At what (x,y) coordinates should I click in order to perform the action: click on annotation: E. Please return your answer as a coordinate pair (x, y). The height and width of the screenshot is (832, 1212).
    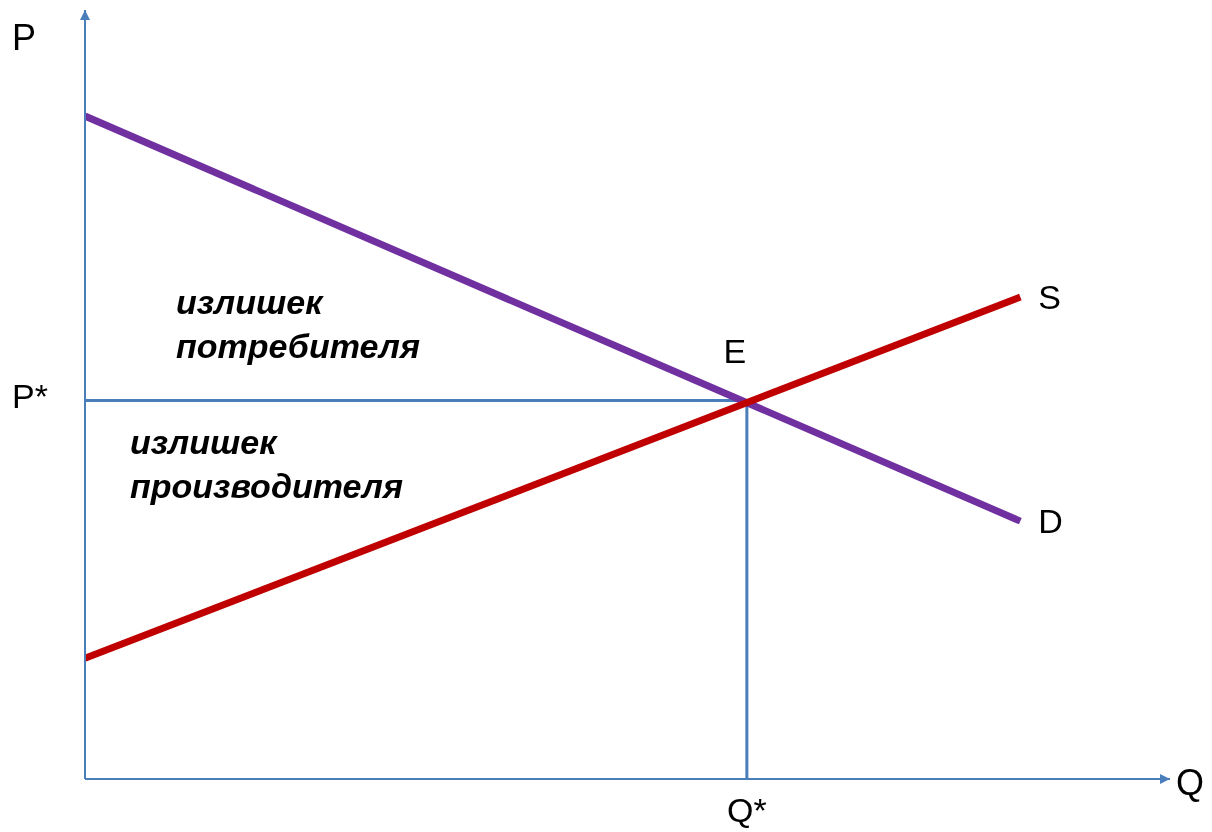
    Looking at the image, I should click on (735, 350).